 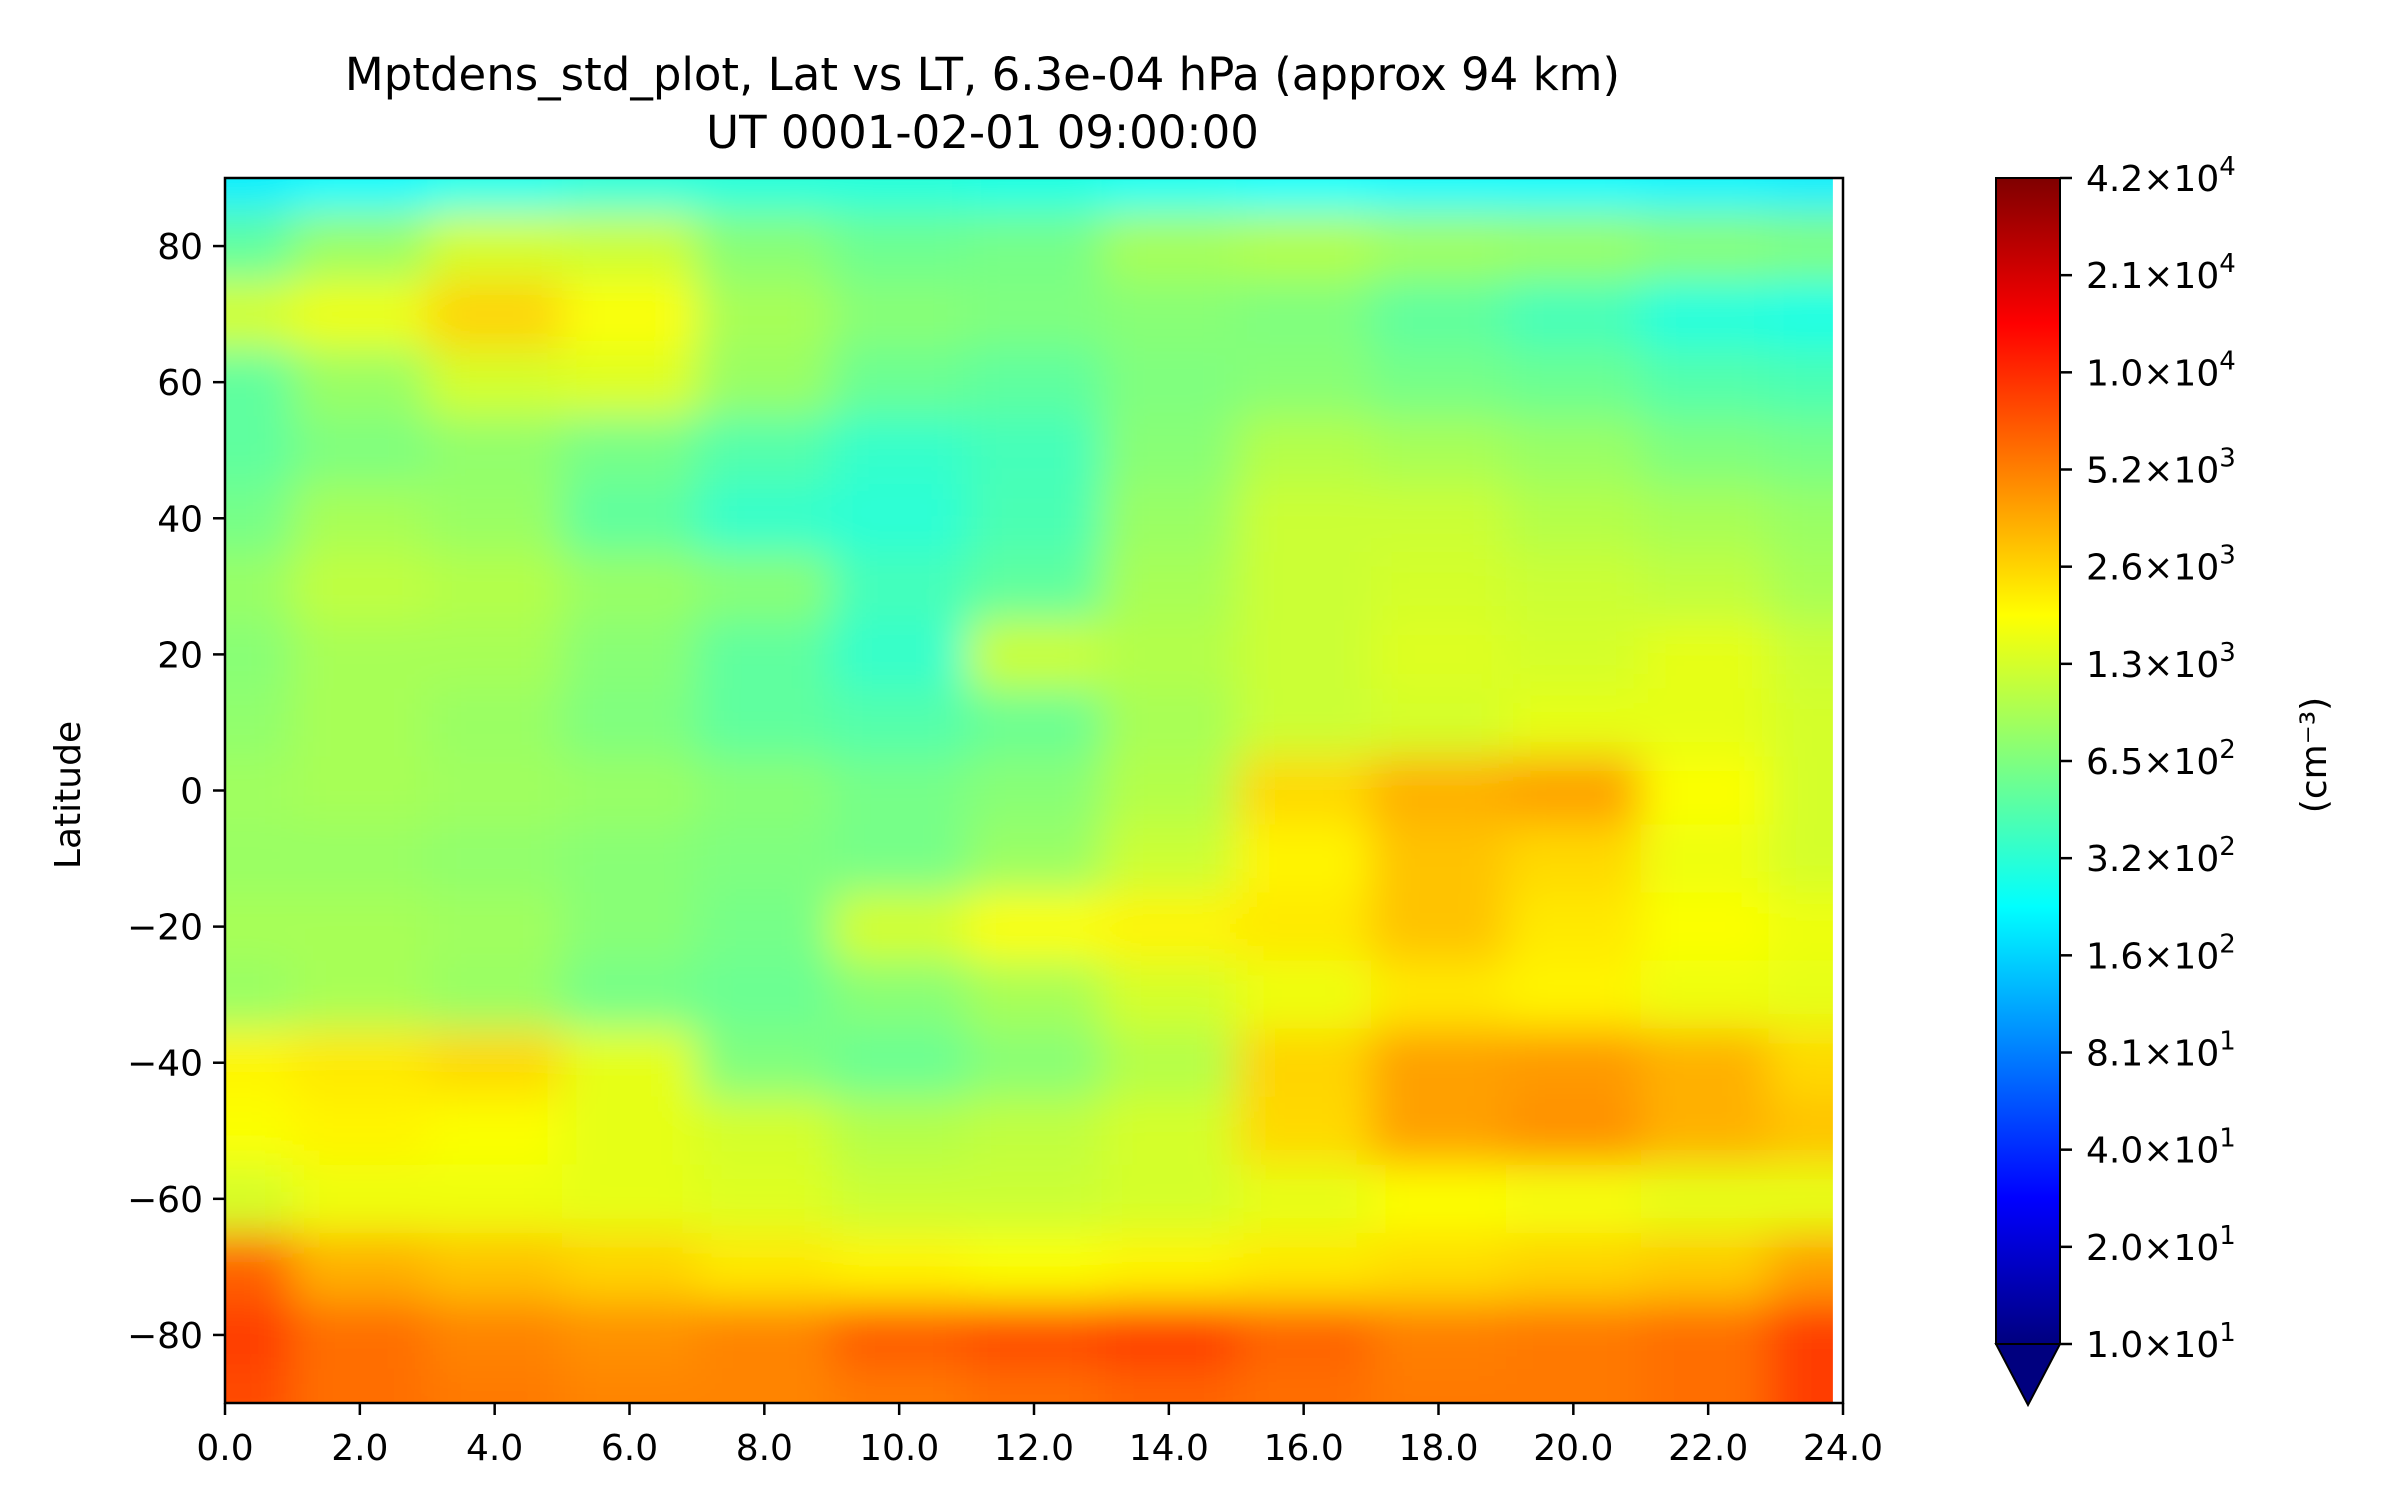 What do you see at coordinates (494, 1448) in the screenshot?
I see `x-tick-label: 4.0` at bounding box center [494, 1448].